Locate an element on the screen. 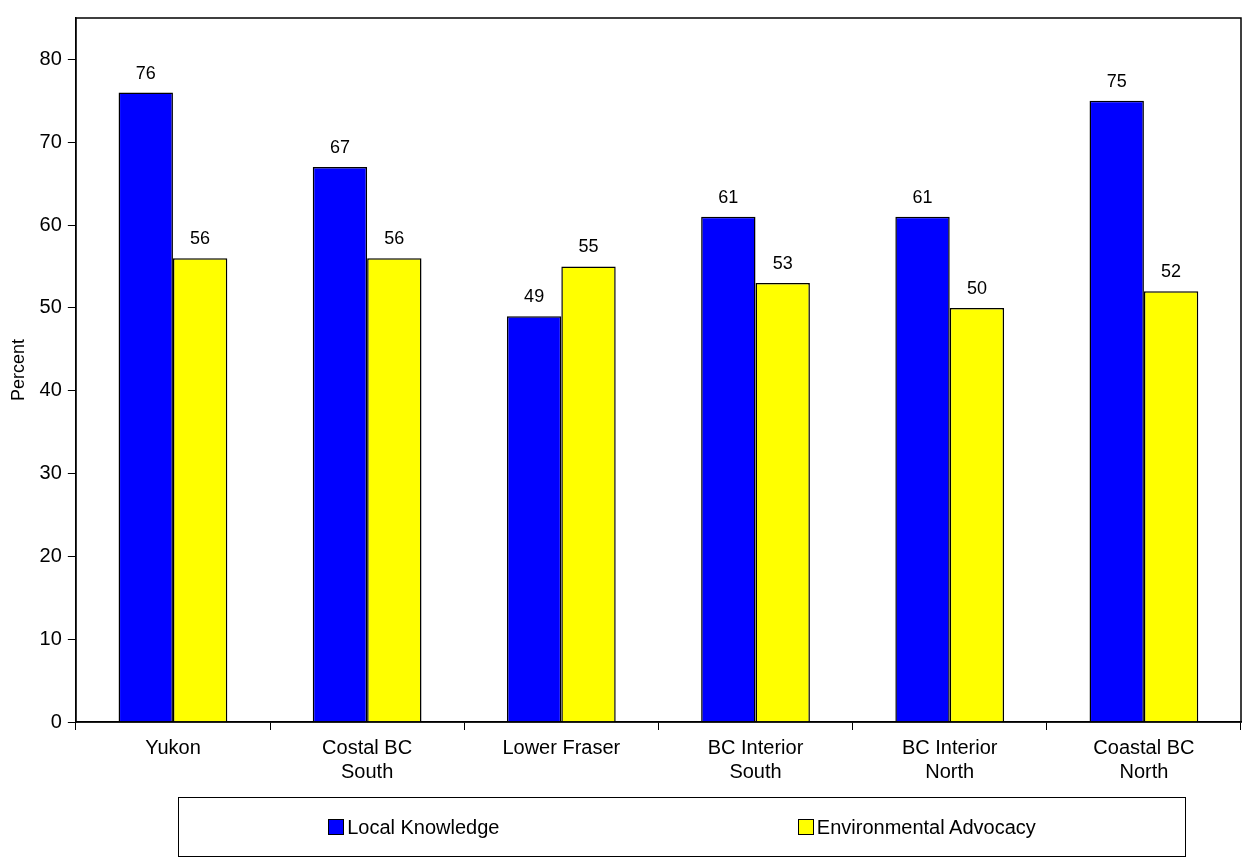  data-label: 67 is located at coordinates (339, 147).